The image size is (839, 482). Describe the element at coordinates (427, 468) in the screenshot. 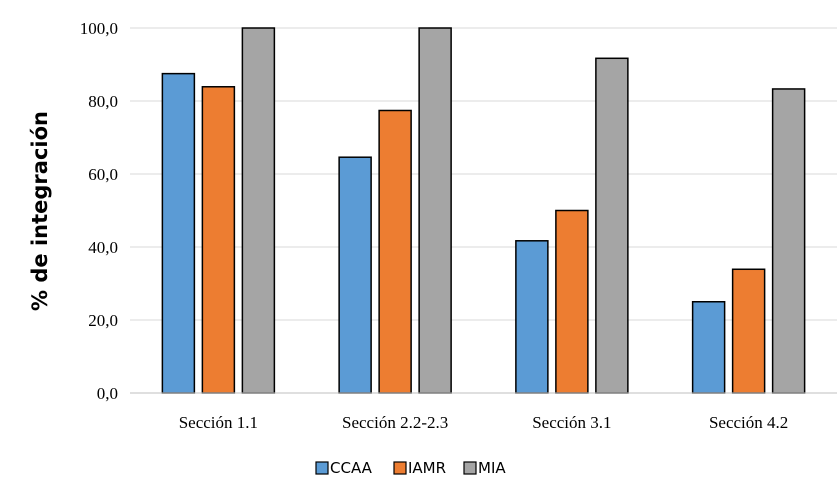

I see `legend-label-iamr: IAMR` at that location.